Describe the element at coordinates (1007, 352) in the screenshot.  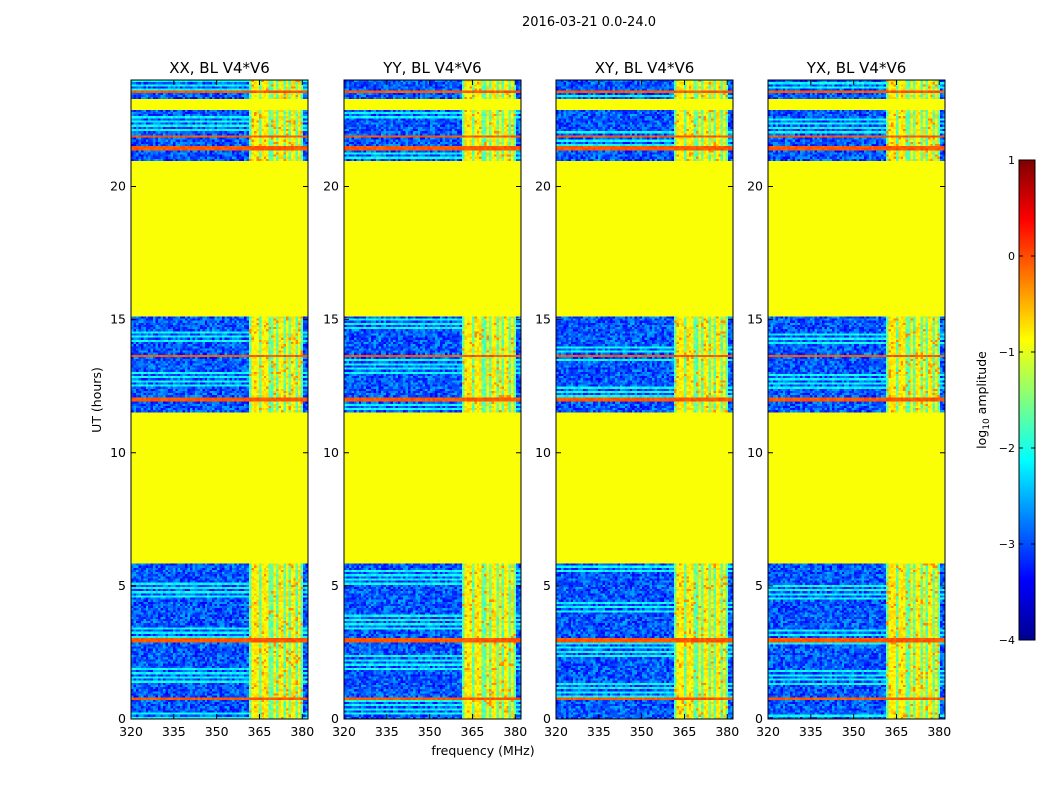
I see `colorbar-tick-label: −1` at that location.